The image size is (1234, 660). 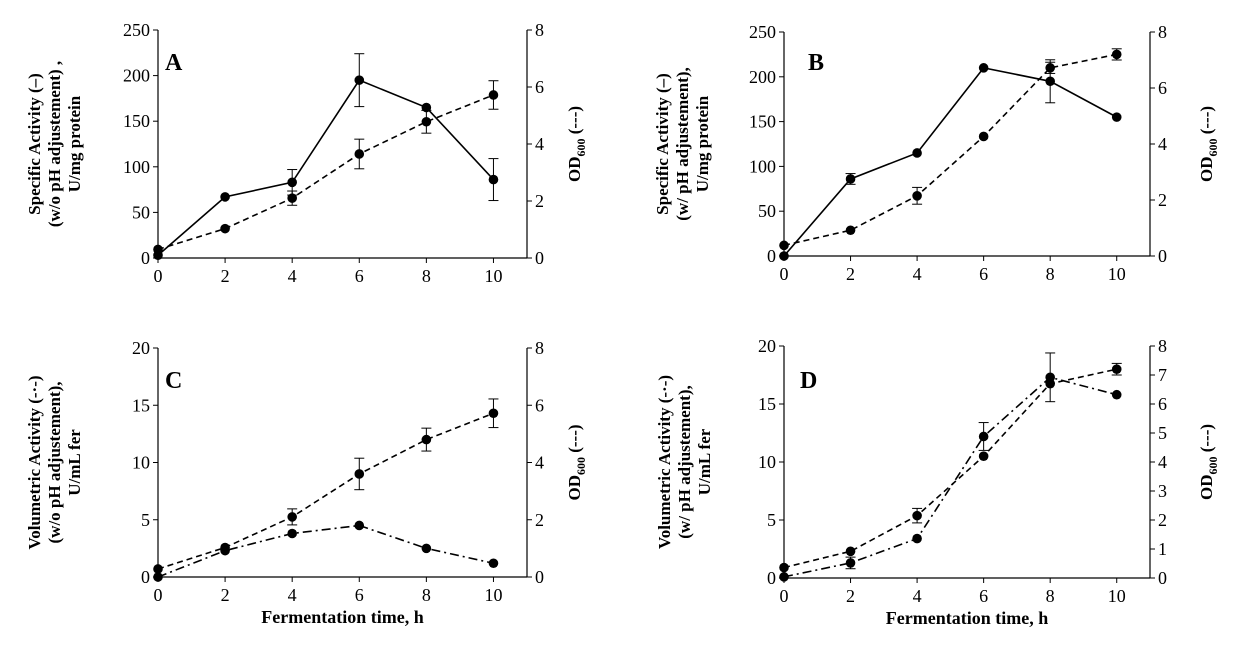 I want to click on panel-a-ylabel-line: (w/o pH adjustement) ,, so click(x=54, y=144).